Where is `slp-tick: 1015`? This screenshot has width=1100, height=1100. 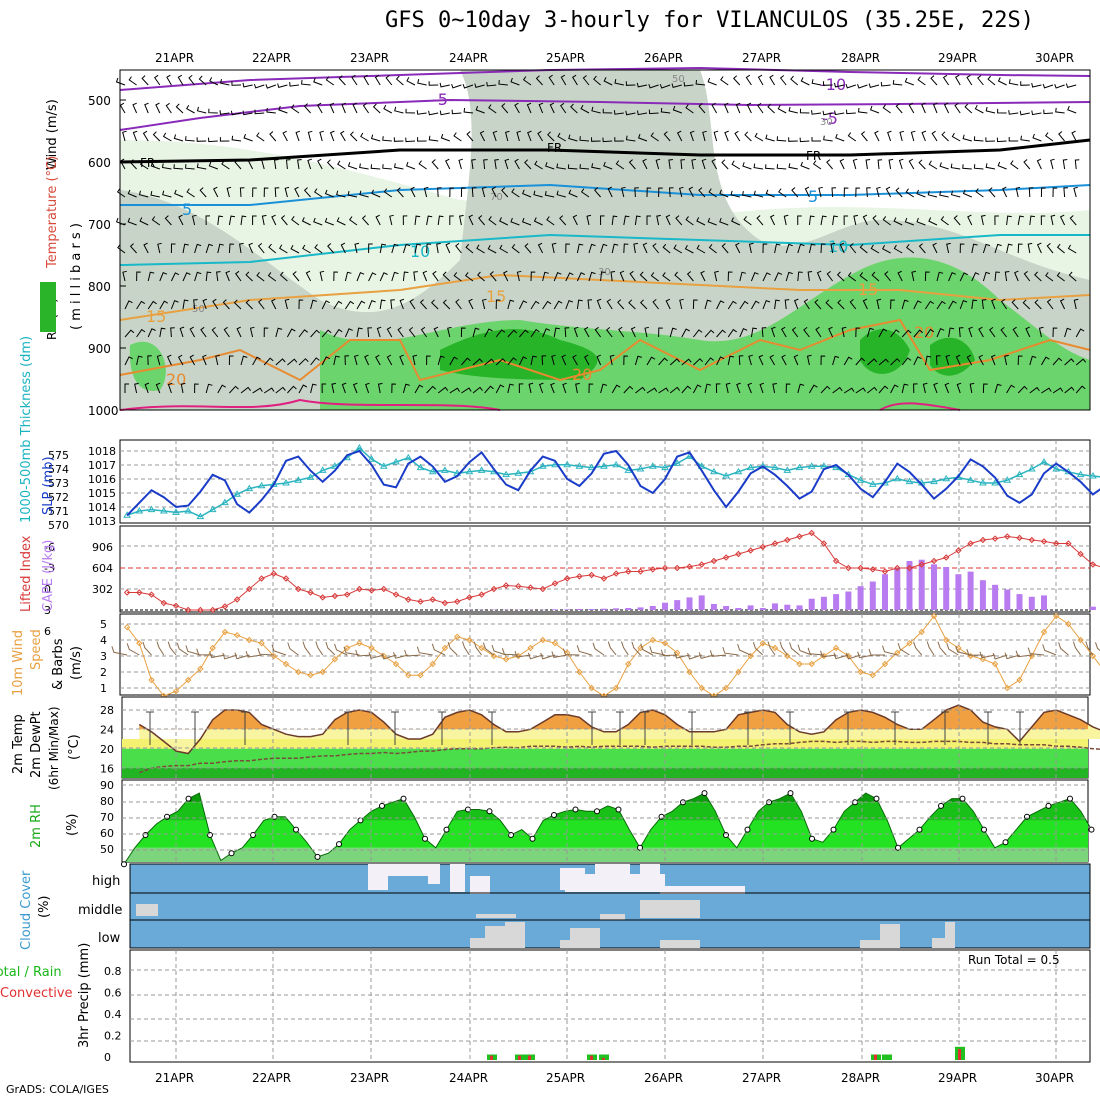 slp-tick: 1015 is located at coordinates (102, 493).